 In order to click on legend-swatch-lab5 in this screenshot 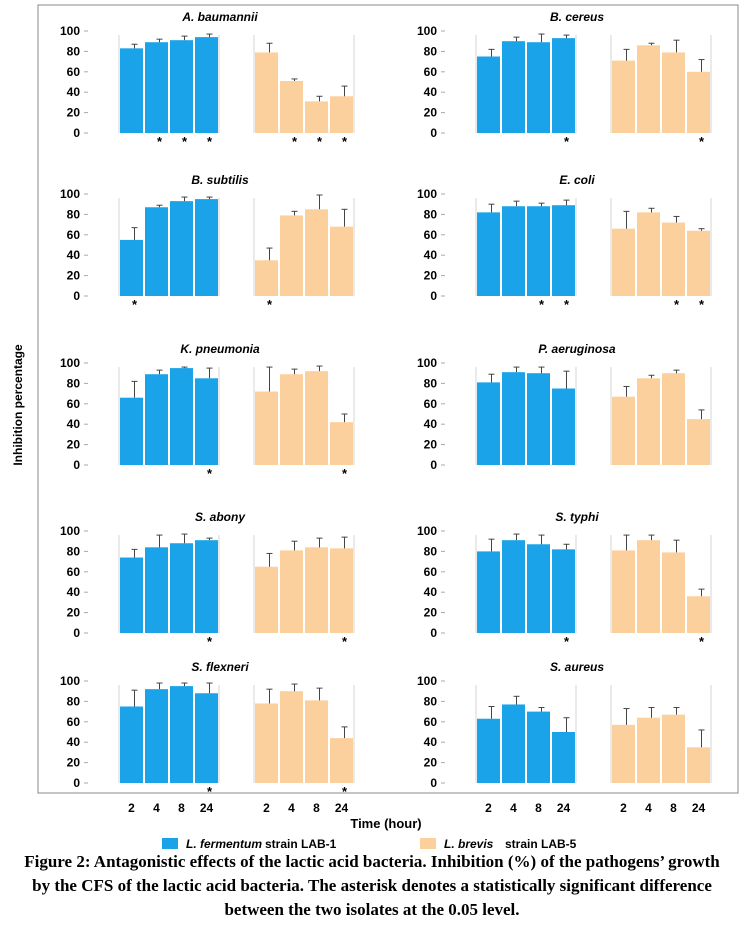, I will do `click(428, 843)`.